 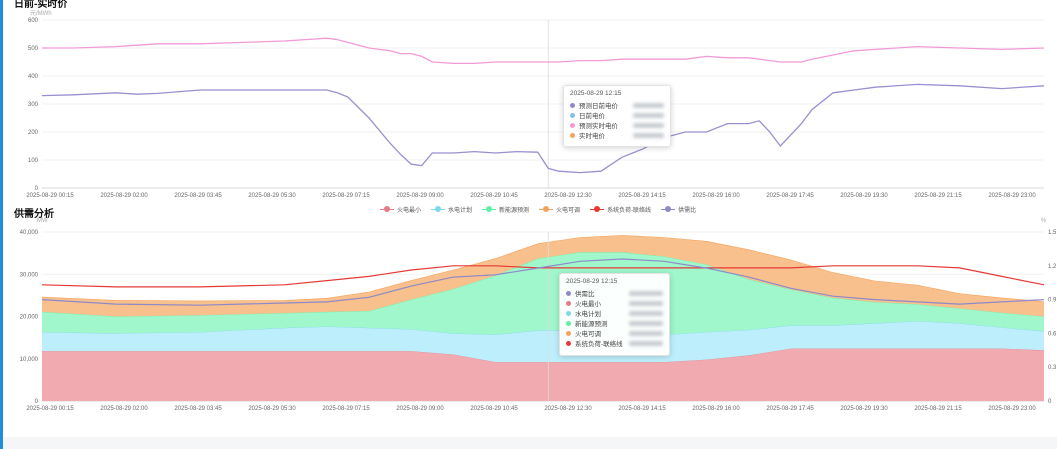 I want to click on x-tick-label: 2025-08-29 23:00, so click(x=1012, y=196).